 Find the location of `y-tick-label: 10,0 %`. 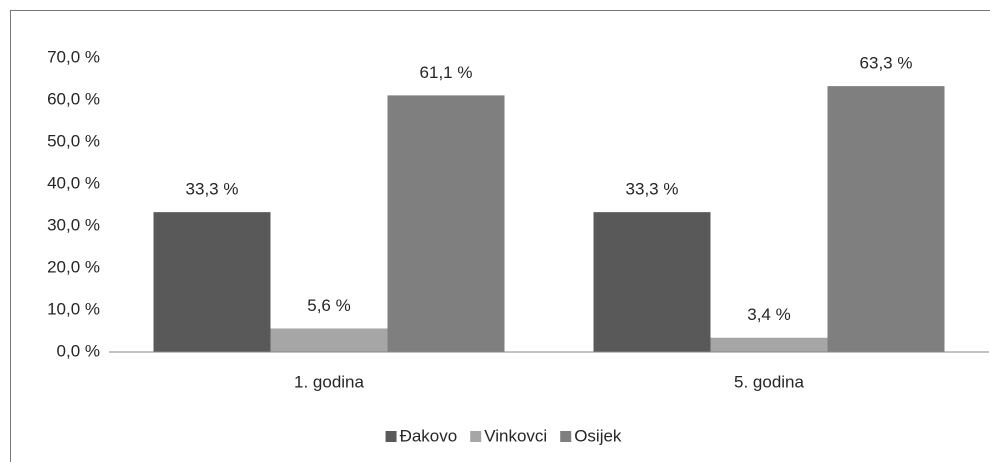

y-tick-label: 10,0 % is located at coordinates (73, 308).